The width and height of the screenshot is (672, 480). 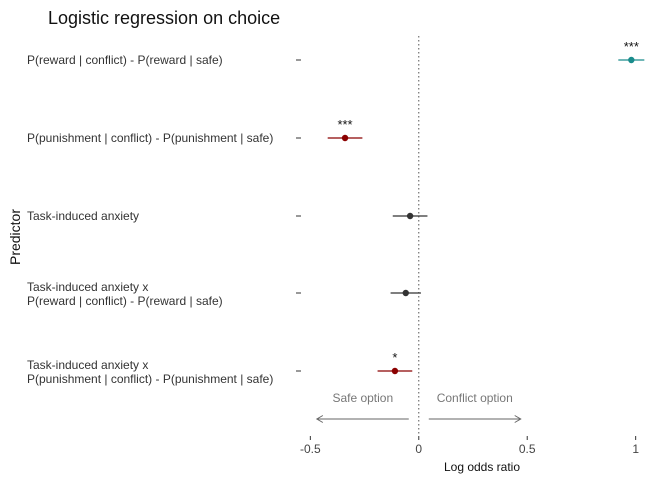 I want to click on x-tick-label: 0, so click(x=418, y=449).